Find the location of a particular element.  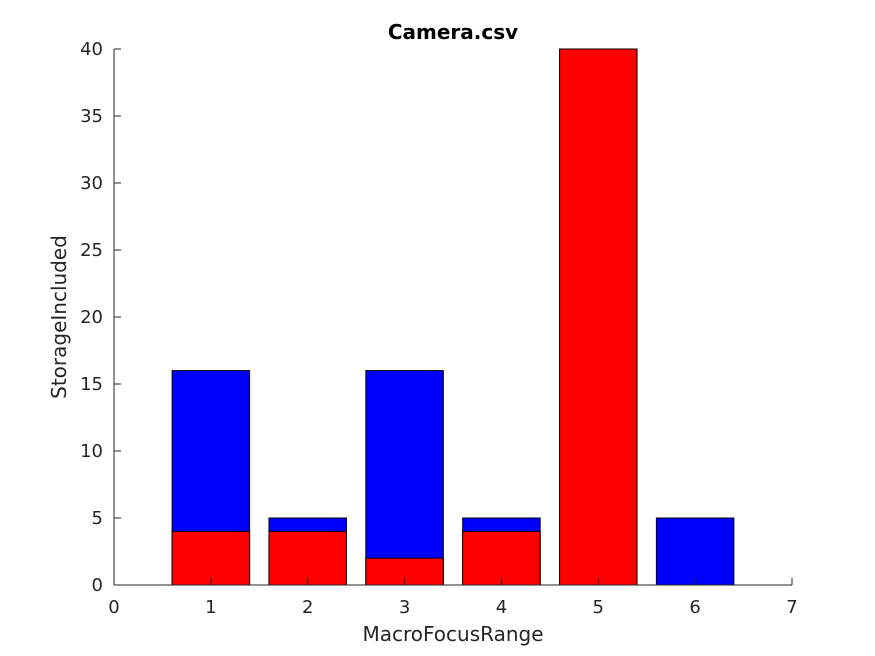

x-tick-label: 2 is located at coordinates (307, 607).